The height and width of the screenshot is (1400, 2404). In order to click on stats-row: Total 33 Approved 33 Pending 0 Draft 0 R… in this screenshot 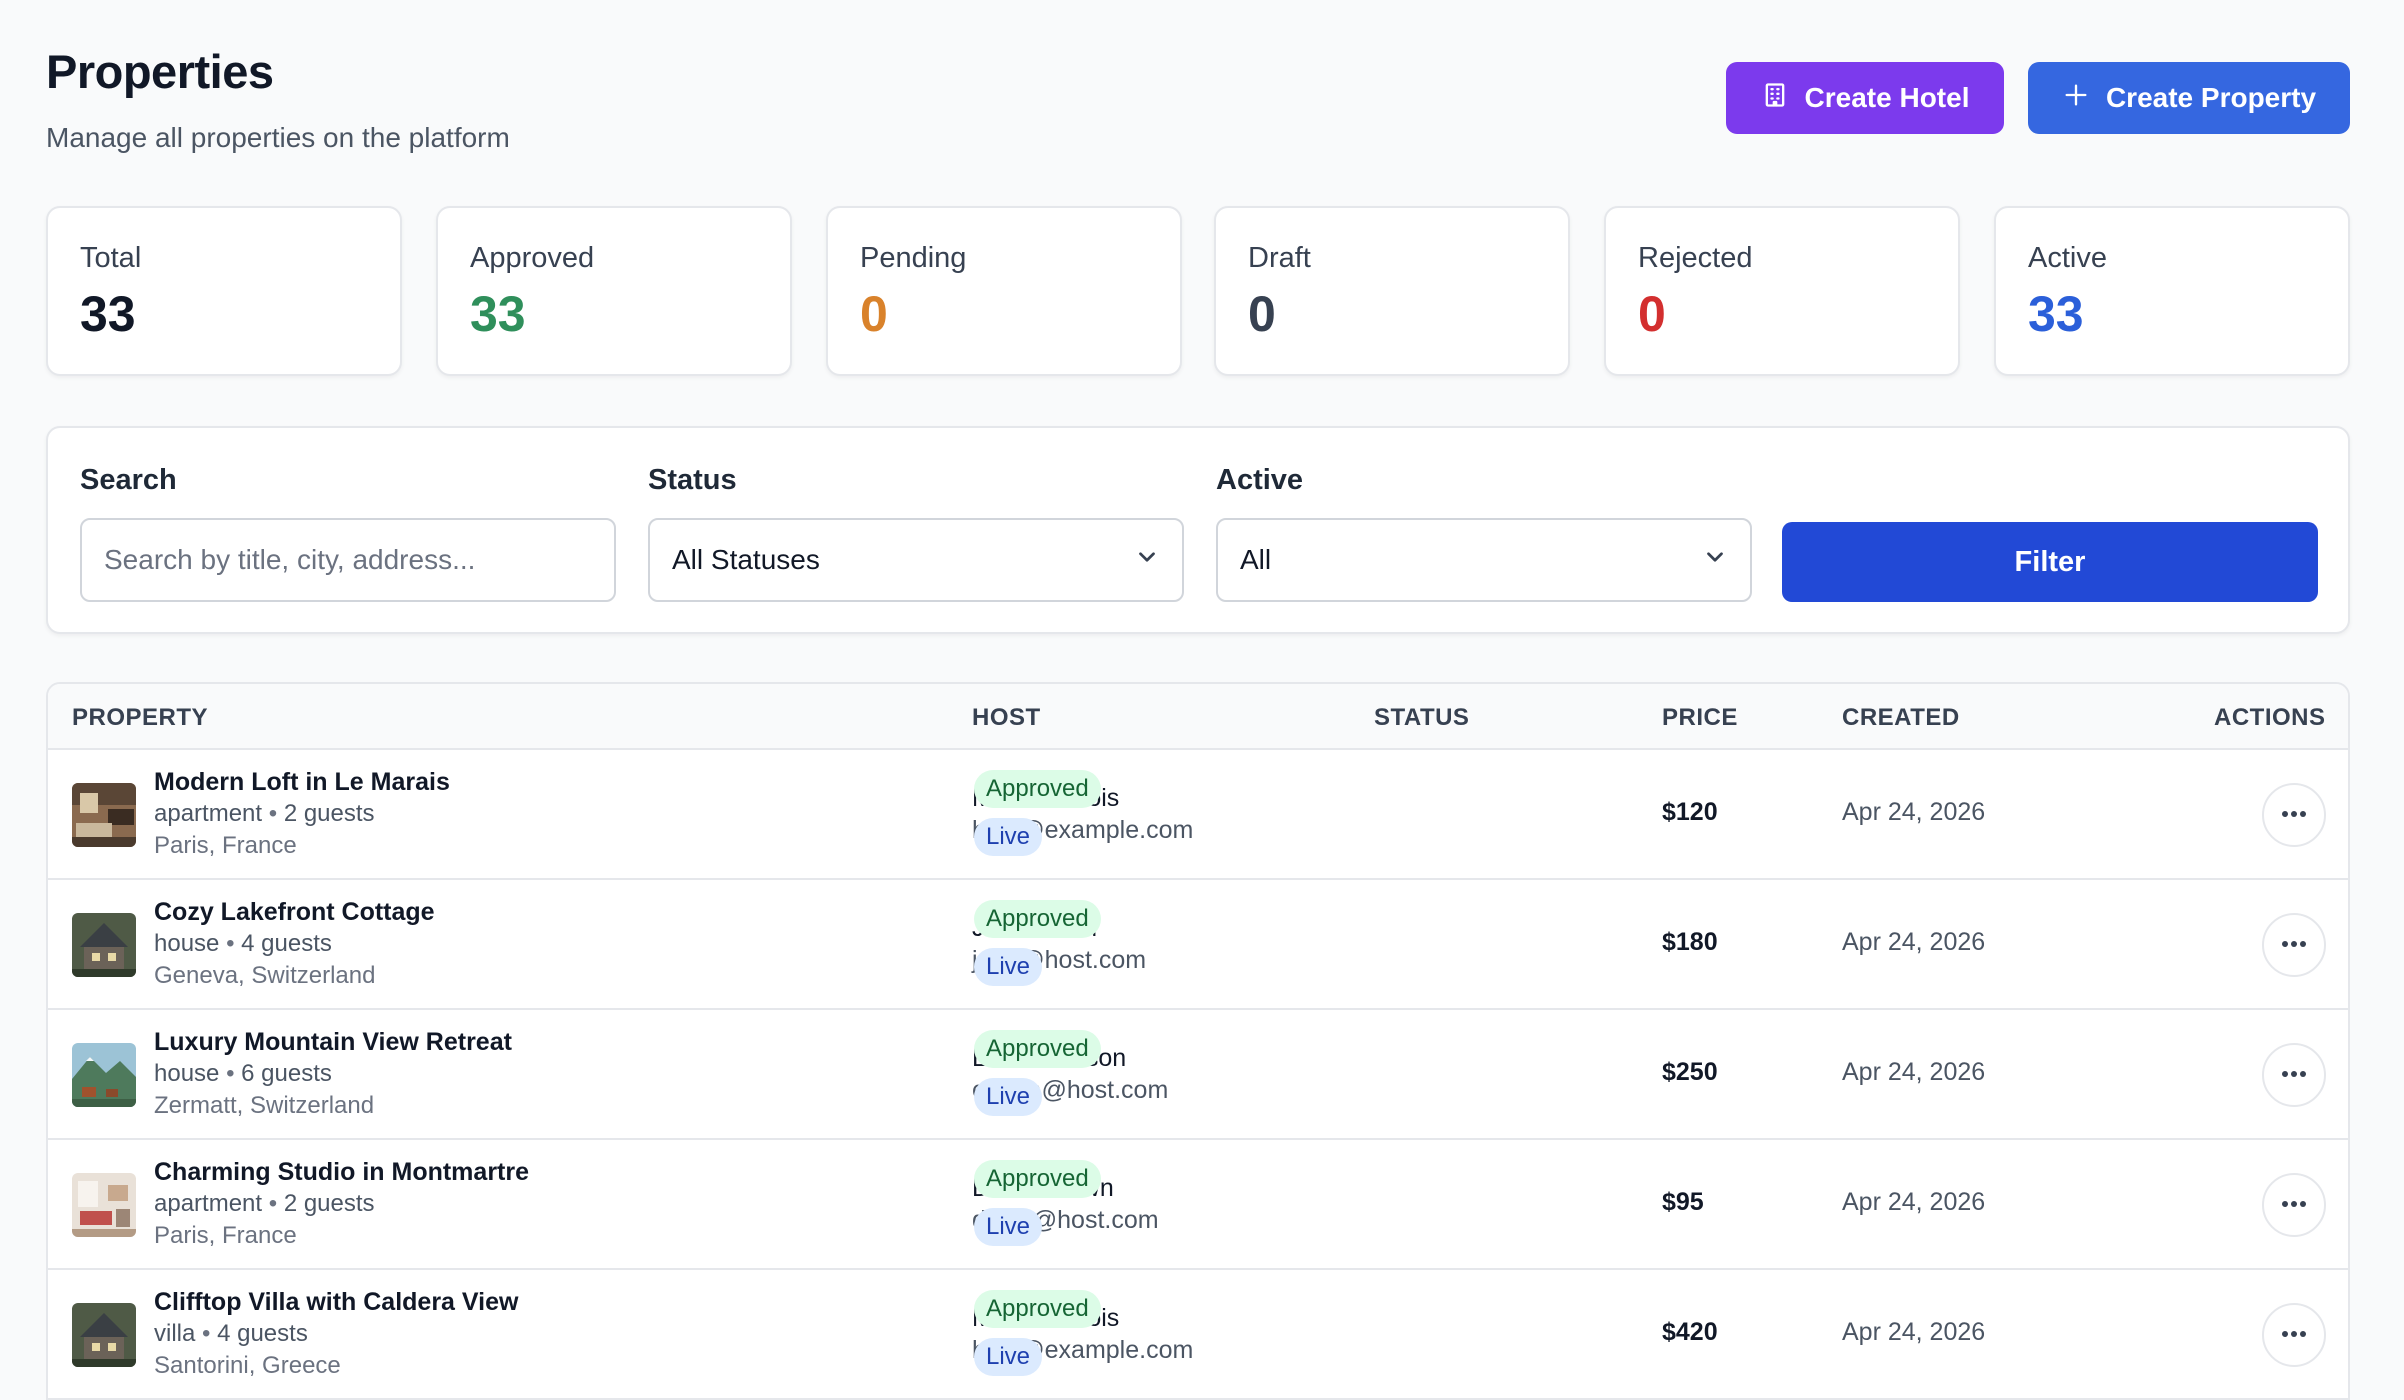, I will do `click(1198, 292)`.